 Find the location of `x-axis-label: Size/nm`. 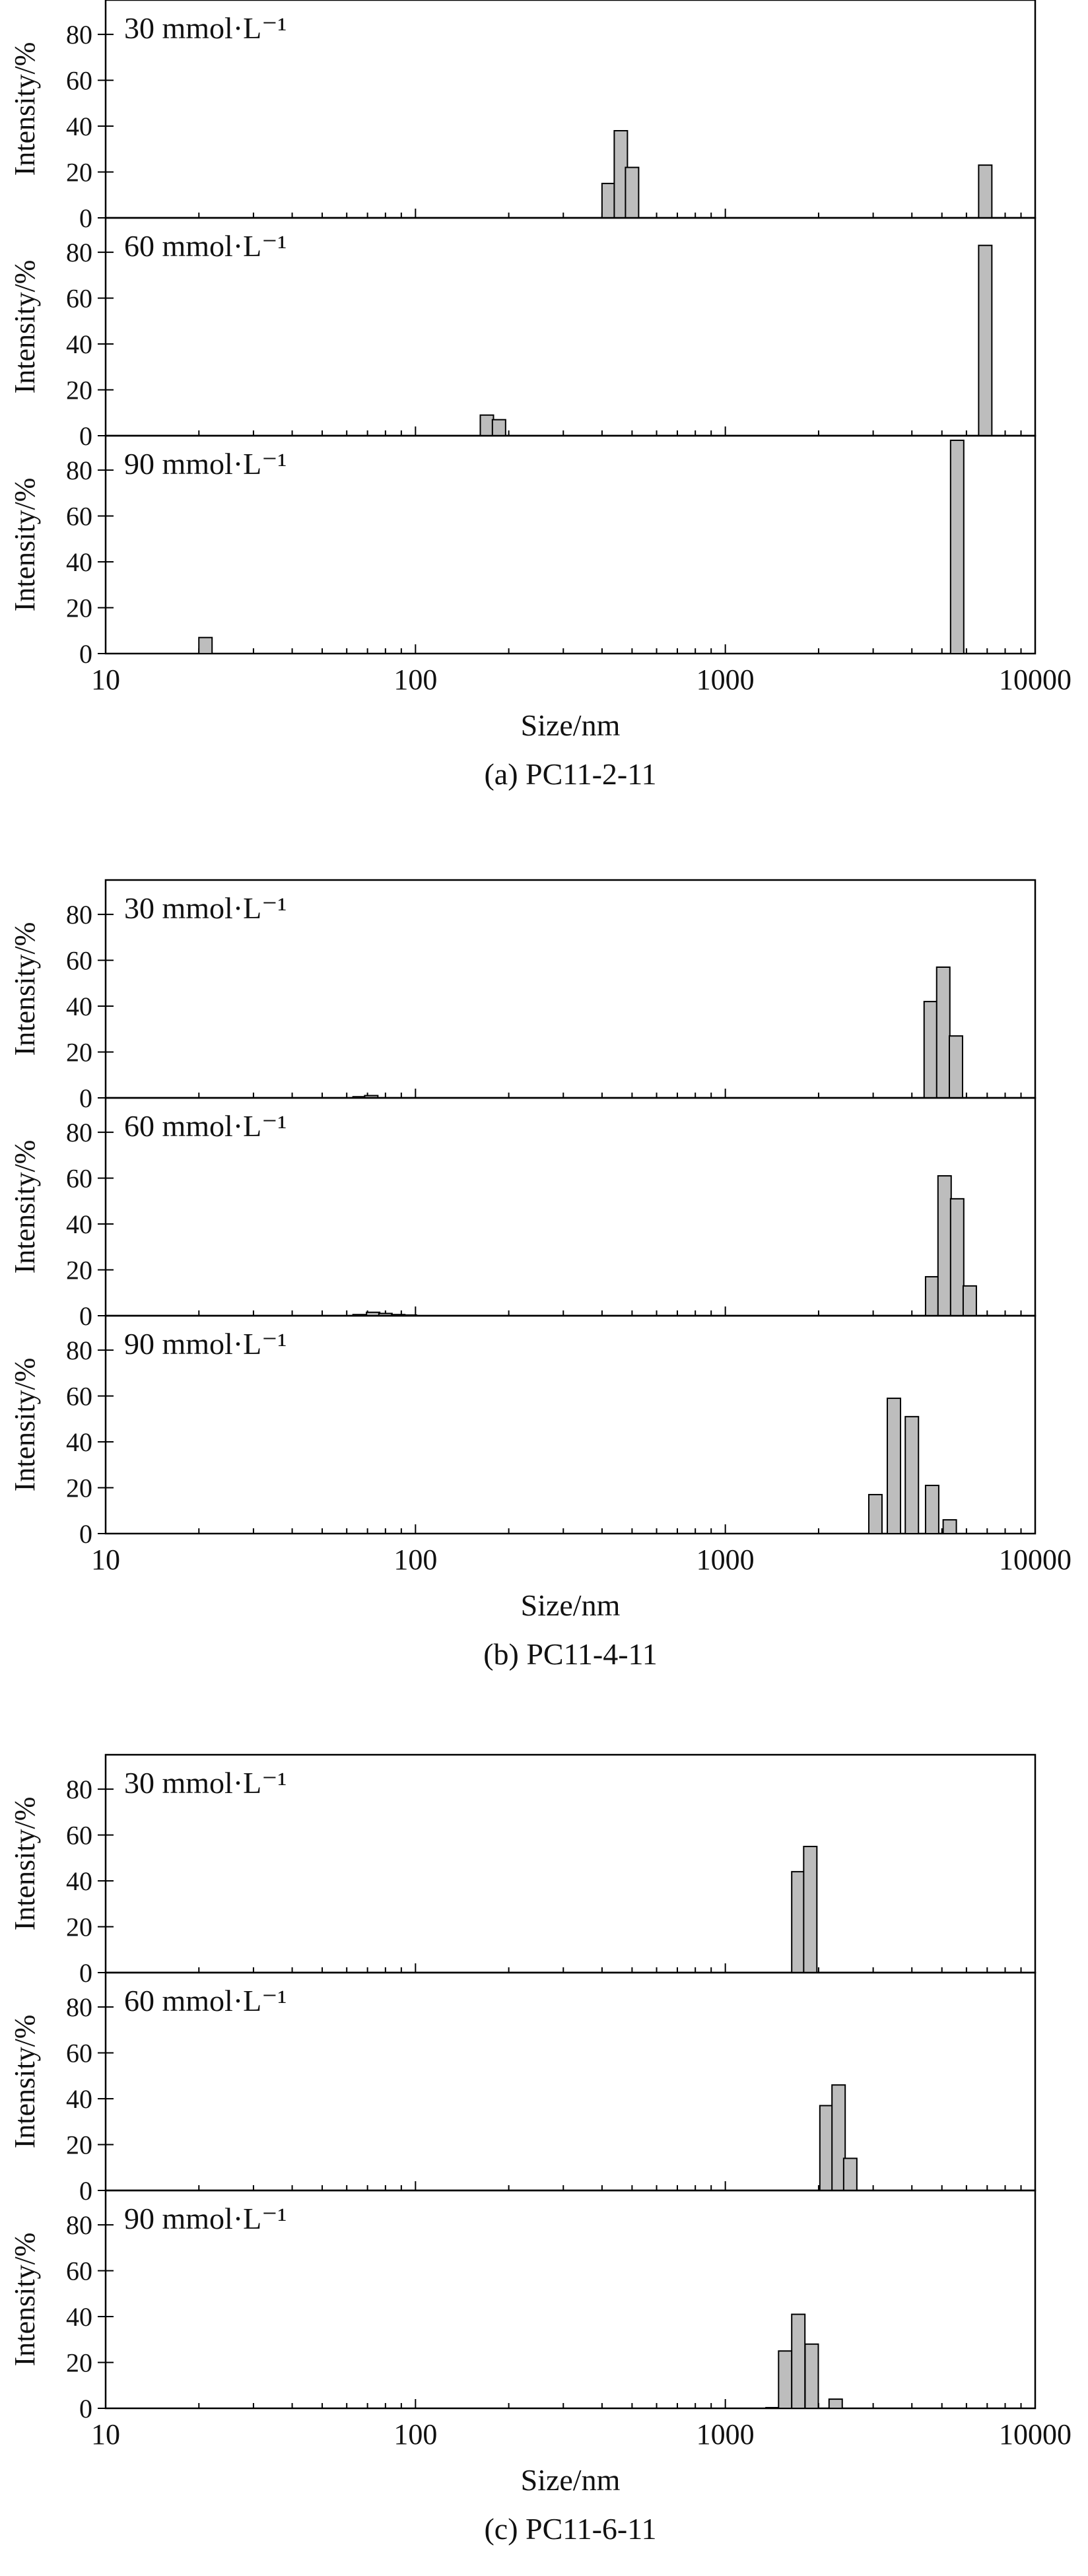

x-axis-label: Size/nm is located at coordinates (571, 1605).